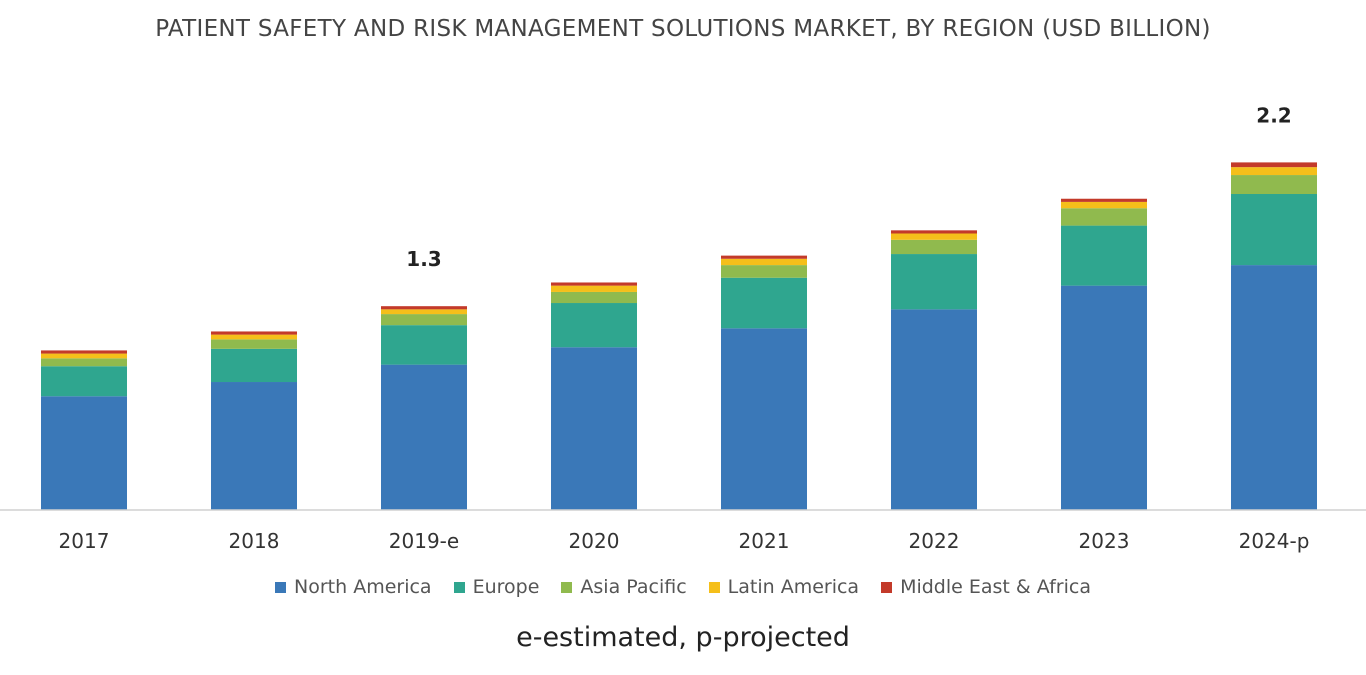  I want to click on bar-segment-2022-middle-east-africa, so click(934, 232).